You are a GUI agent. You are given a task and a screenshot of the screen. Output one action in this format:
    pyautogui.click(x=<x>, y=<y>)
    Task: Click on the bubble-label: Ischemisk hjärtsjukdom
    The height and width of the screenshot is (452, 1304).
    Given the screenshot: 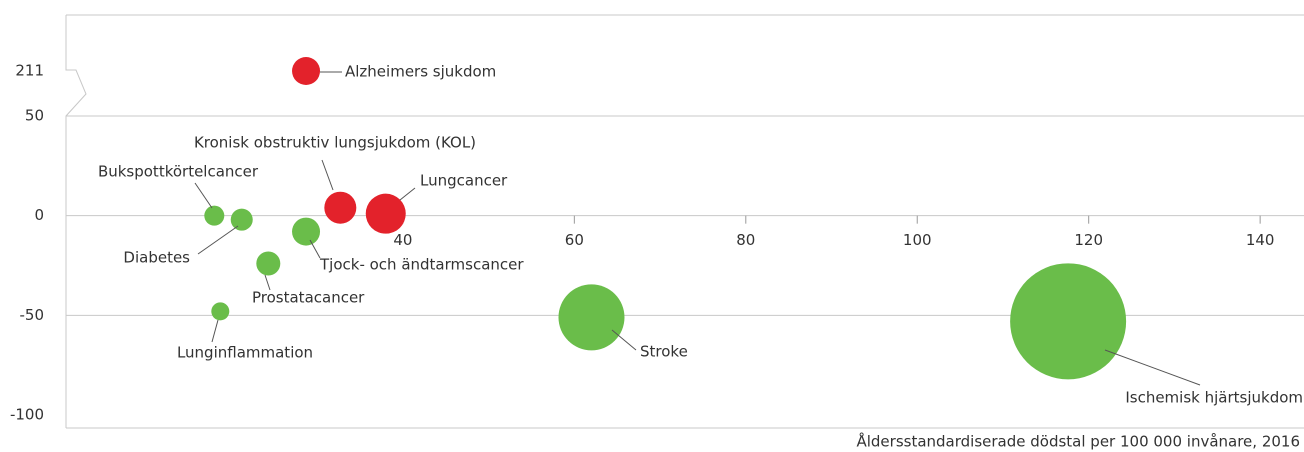 What is the action you would take?
    pyautogui.click(x=1214, y=398)
    